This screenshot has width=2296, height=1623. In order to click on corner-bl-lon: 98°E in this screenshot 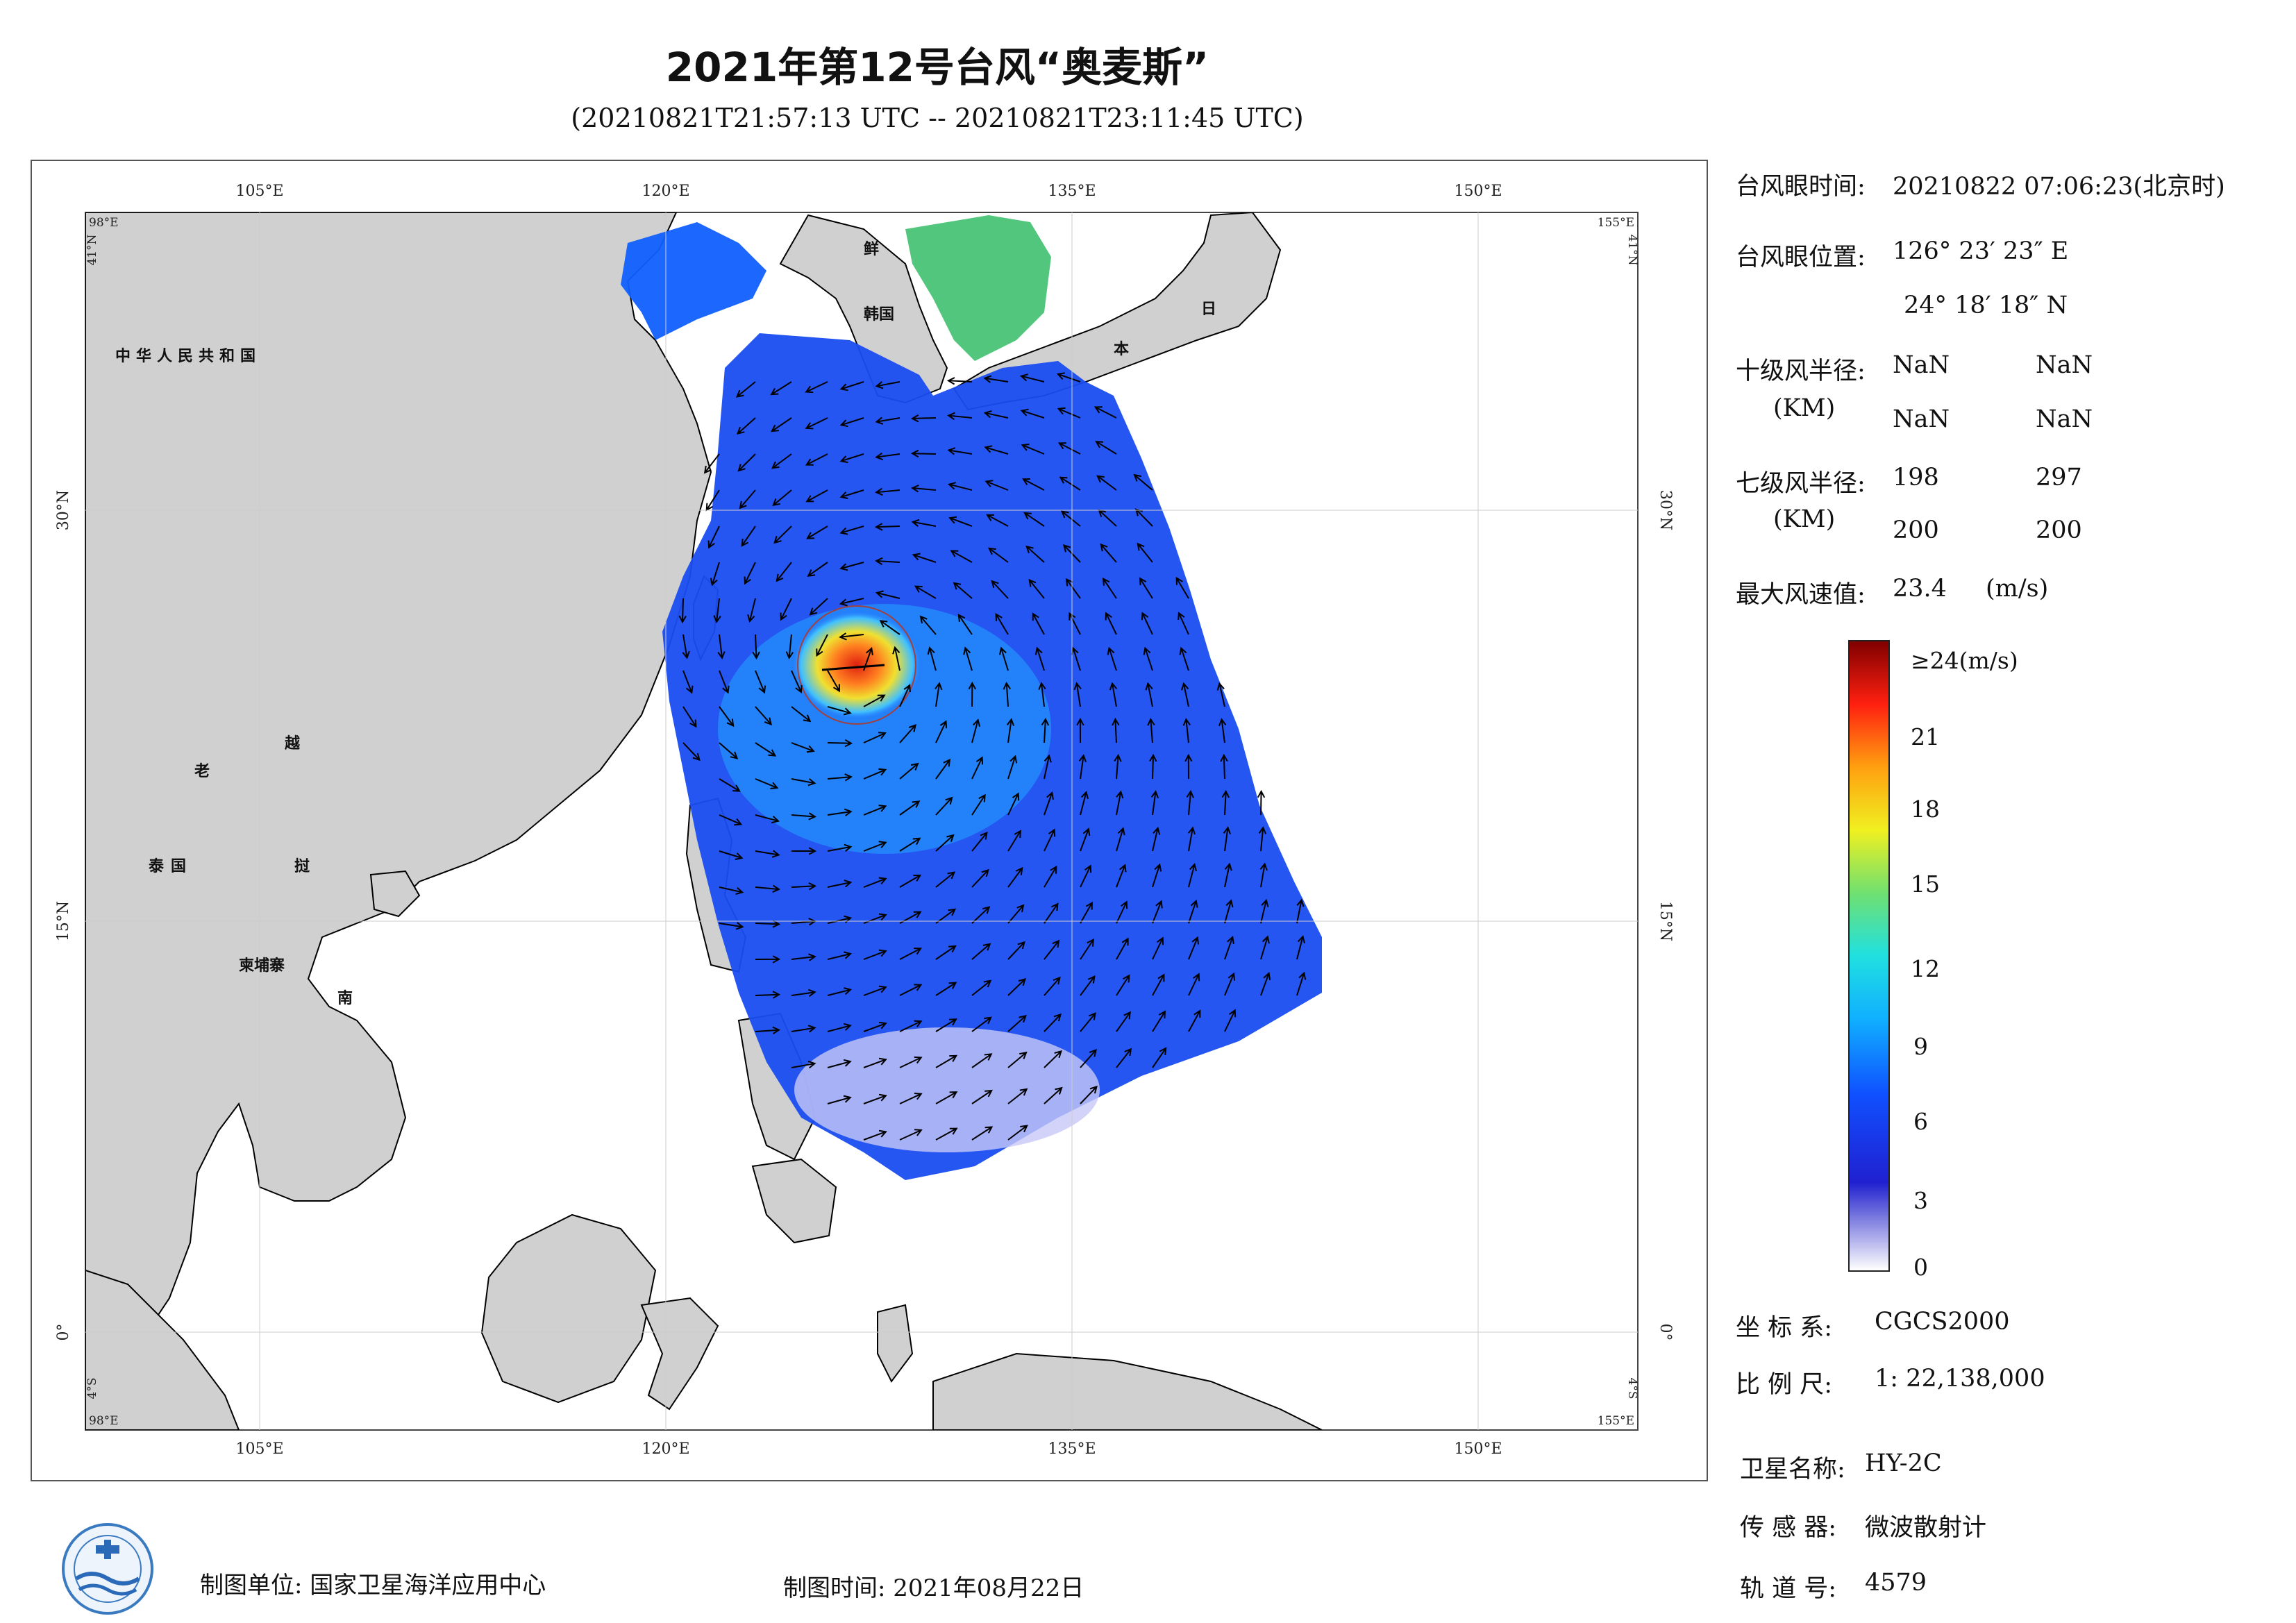, I will do `click(104, 1421)`.